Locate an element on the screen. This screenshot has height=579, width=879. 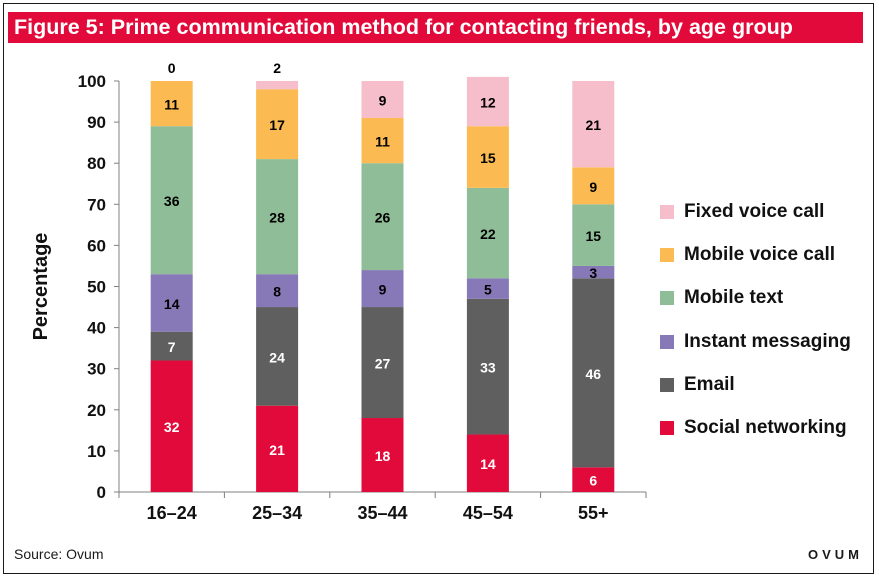
data-label: 24 is located at coordinates (277, 357).